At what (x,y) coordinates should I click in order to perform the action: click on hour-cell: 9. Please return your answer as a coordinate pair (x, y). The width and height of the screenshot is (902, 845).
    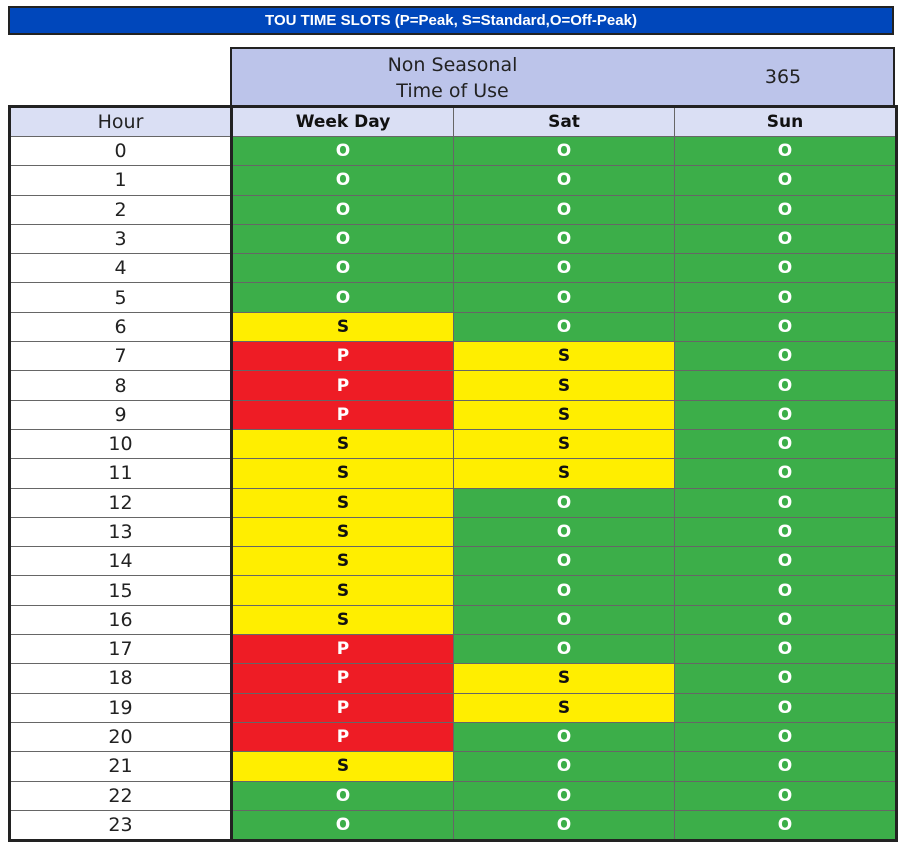
    Looking at the image, I should click on (121, 414).